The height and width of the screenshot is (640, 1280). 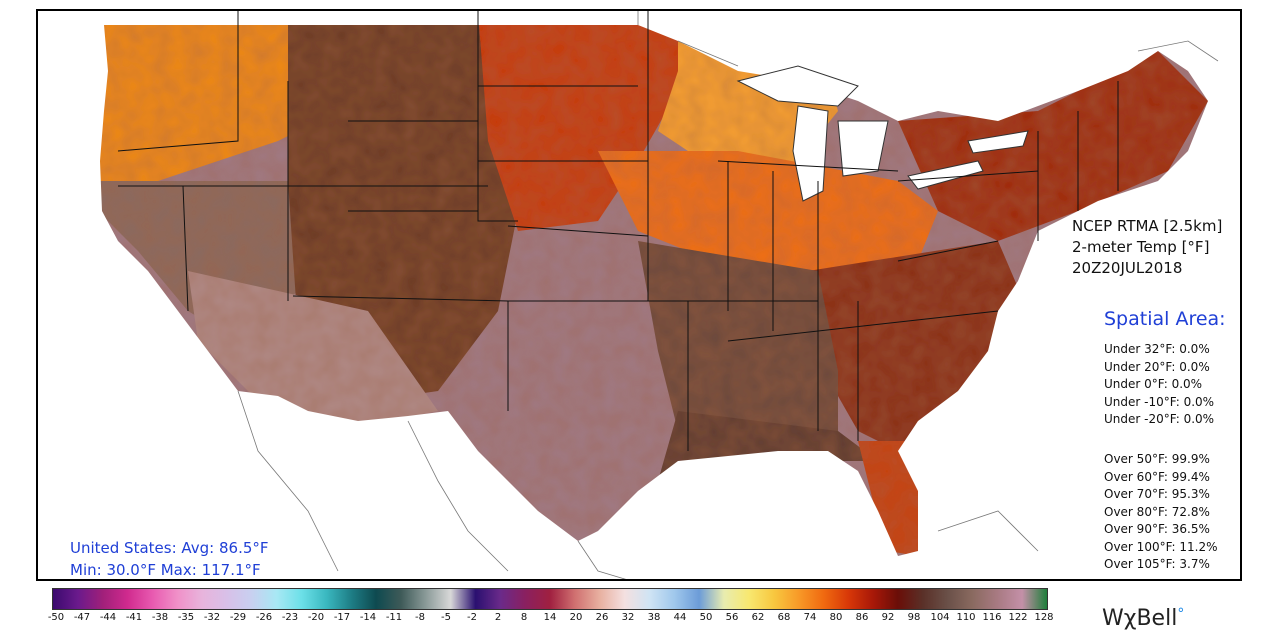 What do you see at coordinates (368, 617) in the screenshot?
I see `color-scale-tick: -14` at bounding box center [368, 617].